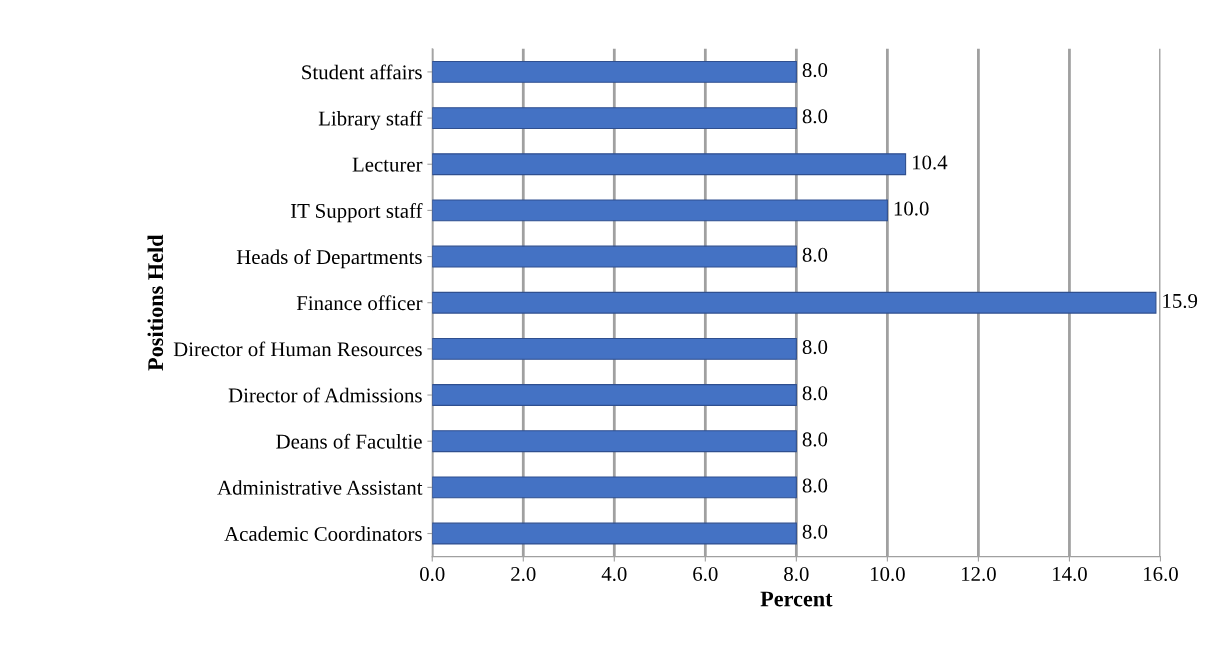 Image resolution: width=1228 pixels, height=651 pixels. Describe the element at coordinates (887, 574) in the screenshot. I see `x-tick-label: 10.0` at that location.